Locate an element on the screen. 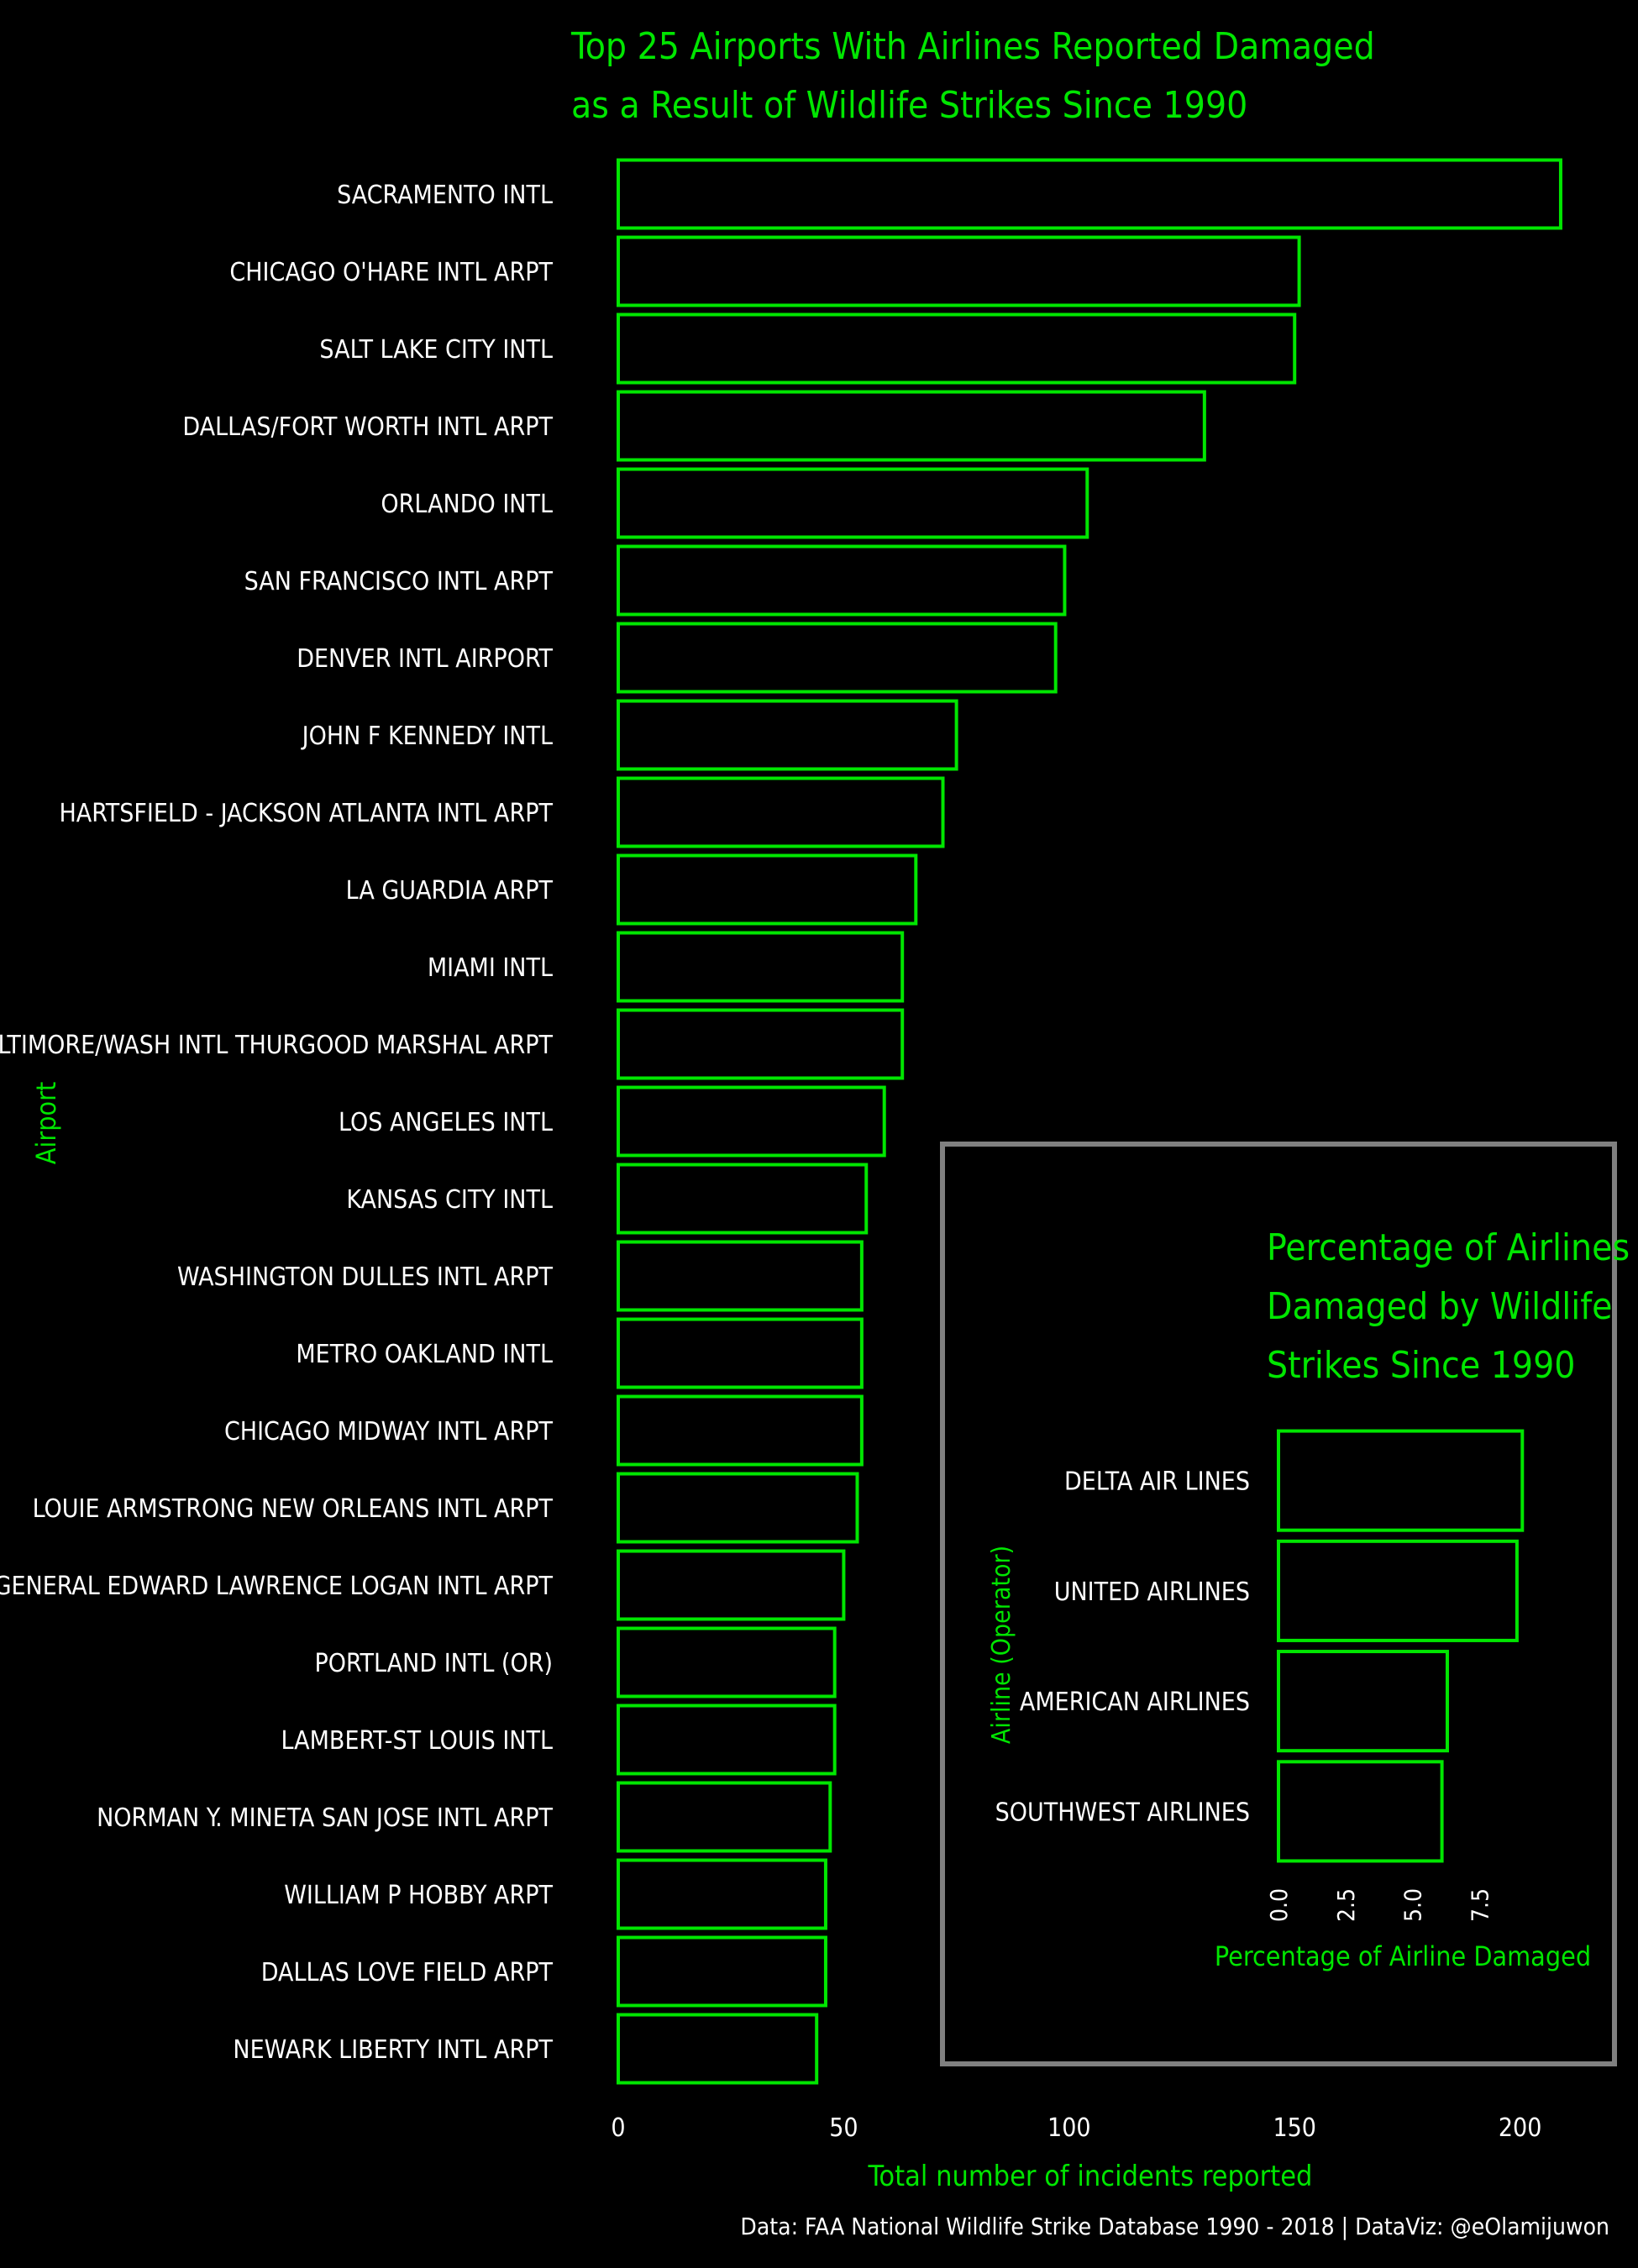 This screenshot has width=1638, height=2268. main-category-label: NORMAN Y. MINETA SAN JOSE INTL ARPT is located at coordinates (325, 1818).